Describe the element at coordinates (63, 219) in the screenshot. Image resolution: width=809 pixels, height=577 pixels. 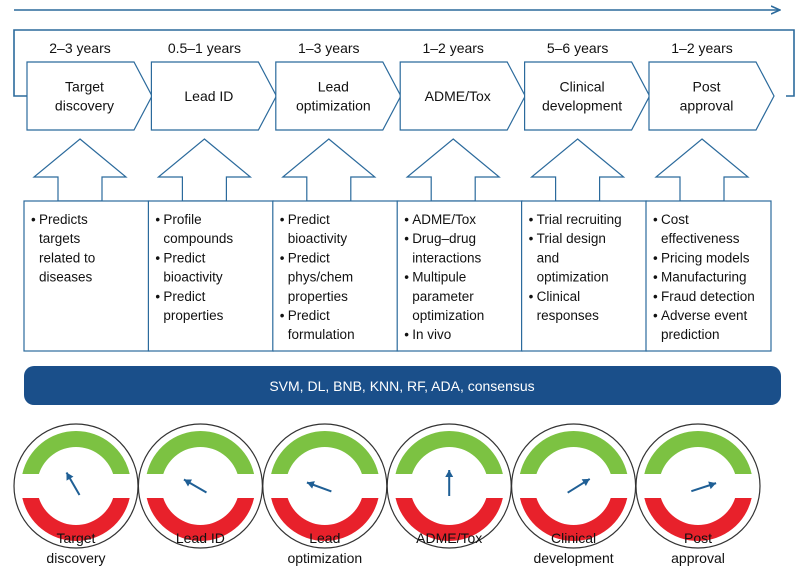
I see `bullet-text: Predicts` at that location.